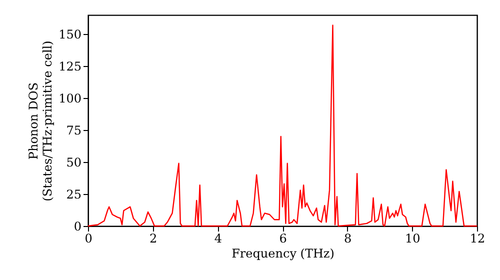 Image resolution: width=500 pixels, height=280 pixels. What do you see at coordinates (40, 121) in the screenshot?
I see `y-axis-title: Phonon DOS (States/THz·primitive cell)` at bounding box center [40, 121].